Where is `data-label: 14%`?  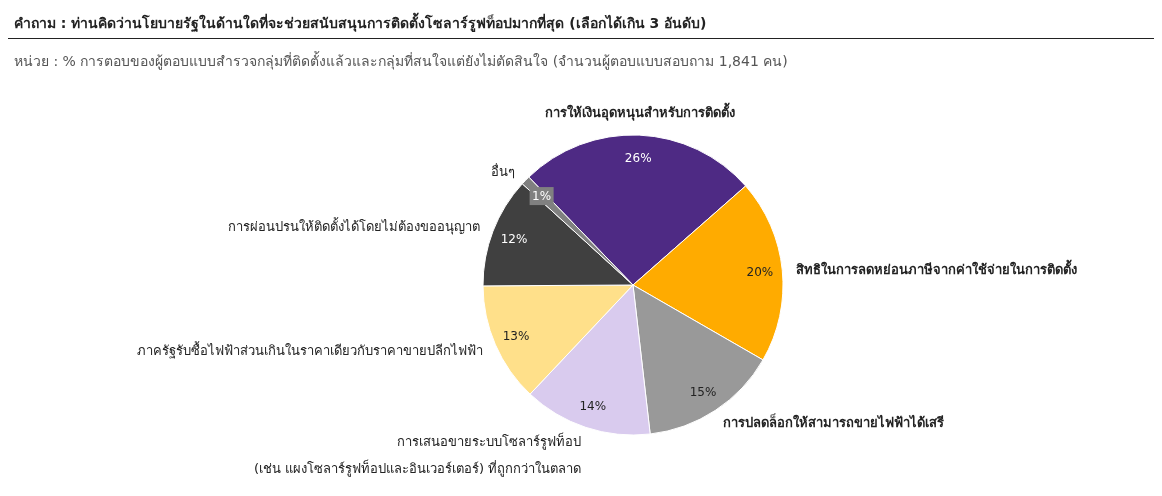
data-label: 14% is located at coordinates (593, 406).